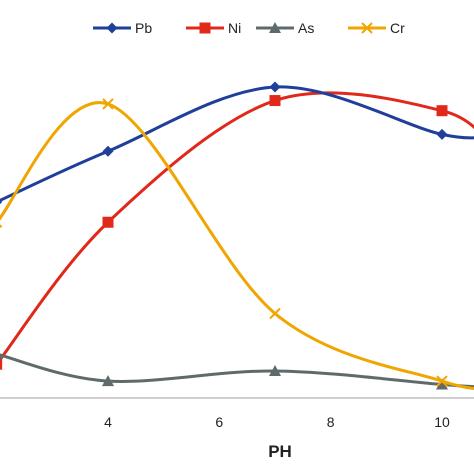  What do you see at coordinates (219, 422) in the screenshot?
I see `x-tick-label: 6` at bounding box center [219, 422].